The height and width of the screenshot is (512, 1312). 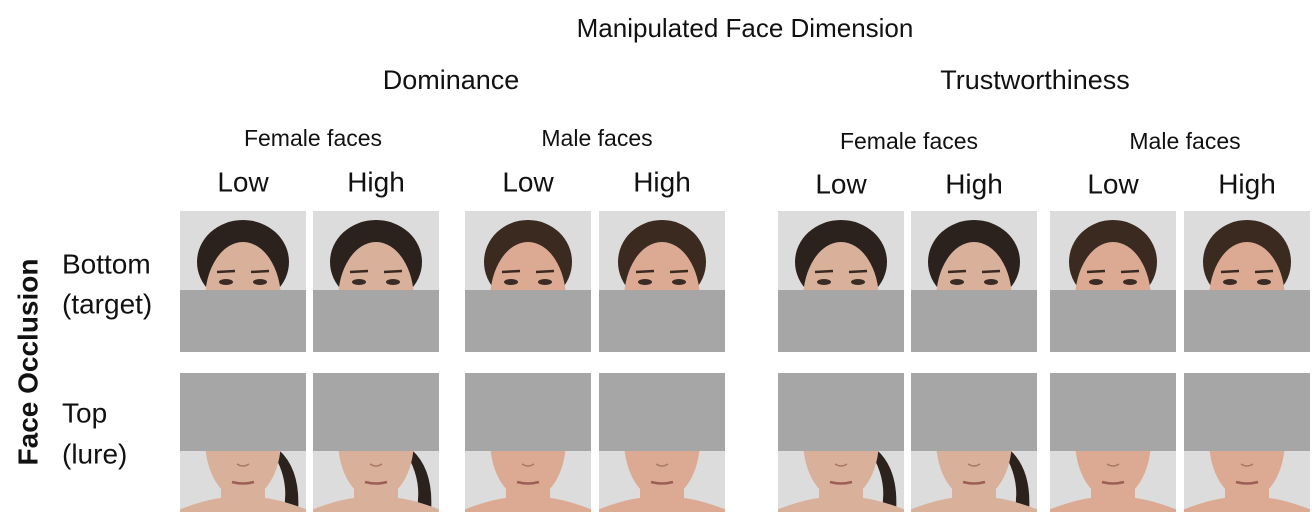 I want to click on dimension-label: Dominance, so click(x=451, y=80).